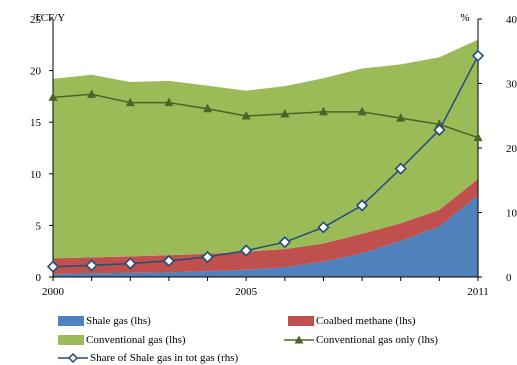 This screenshot has width=517, height=365. What do you see at coordinates (377, 340) in the screenshot?
I see `legend-label-conventional-only: Conventional gas only (lhs)` at bounding box center [377, 340].